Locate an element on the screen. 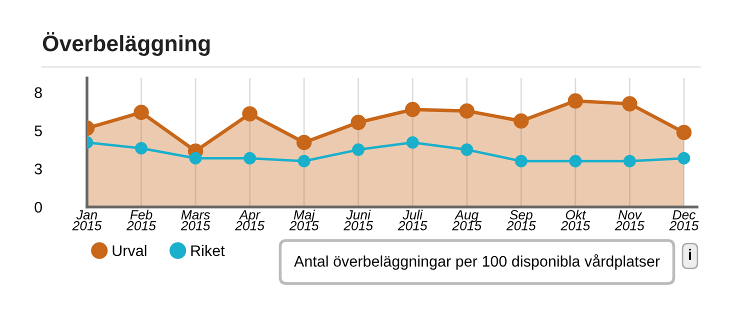 The height and width of the screenshot is (310, 735). legend-label: Urval is located at coordinates (129, 250).